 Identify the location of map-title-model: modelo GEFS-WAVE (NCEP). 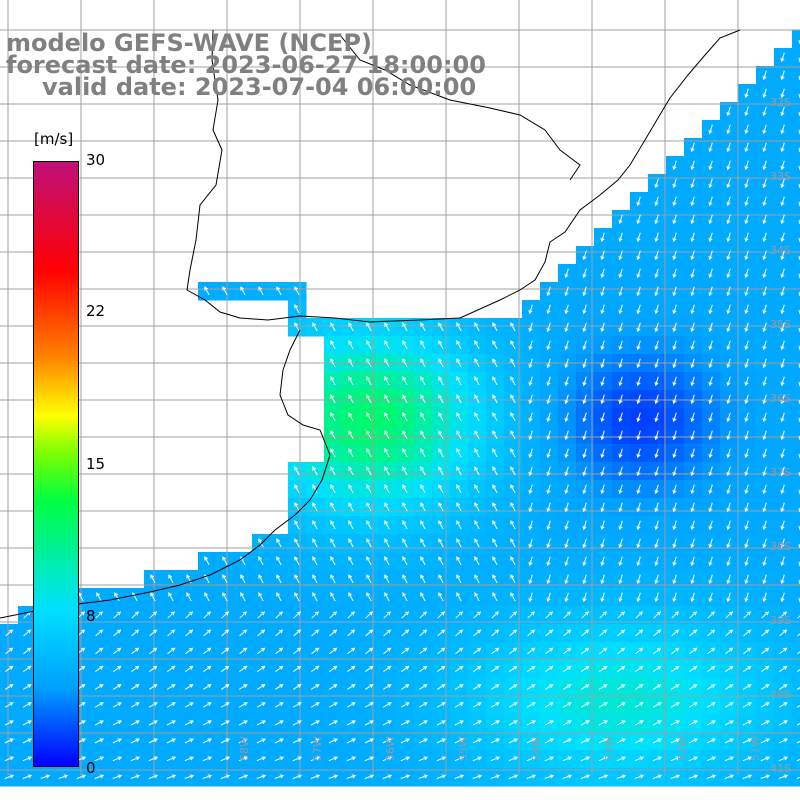
(189, 43).